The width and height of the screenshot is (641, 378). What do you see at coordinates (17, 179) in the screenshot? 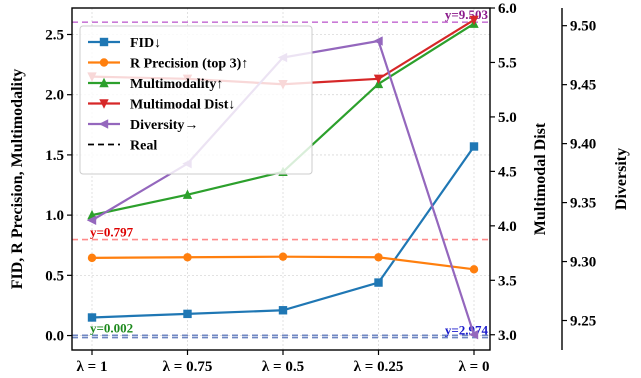
I see `left-axis-title: FID, R Precision, Multimodality` at bounding box center [17, 179].